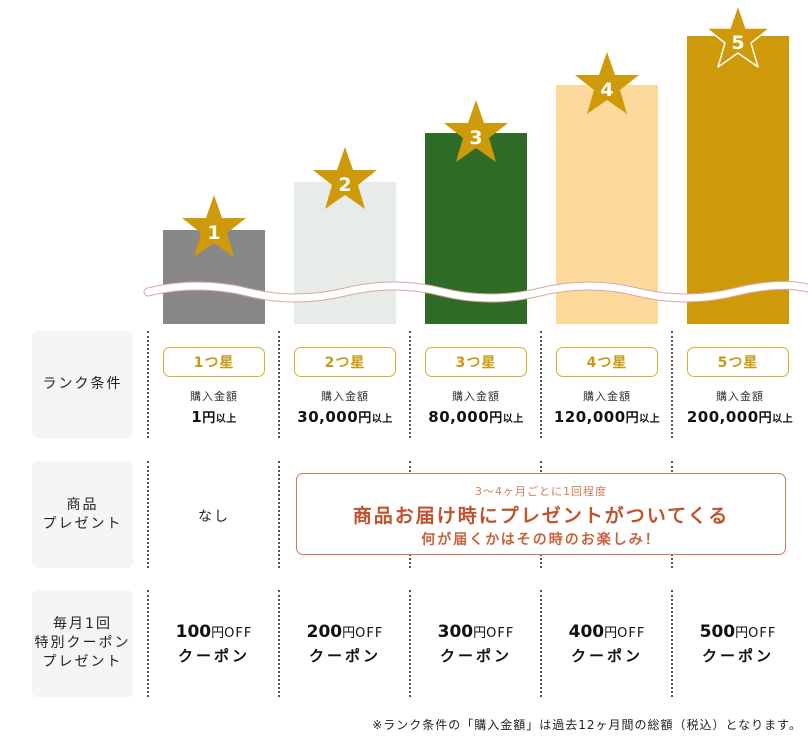  Describe the element at coordinates (214, 517) in the screenshot. I see `present-none-tier-1: なし` at that location.